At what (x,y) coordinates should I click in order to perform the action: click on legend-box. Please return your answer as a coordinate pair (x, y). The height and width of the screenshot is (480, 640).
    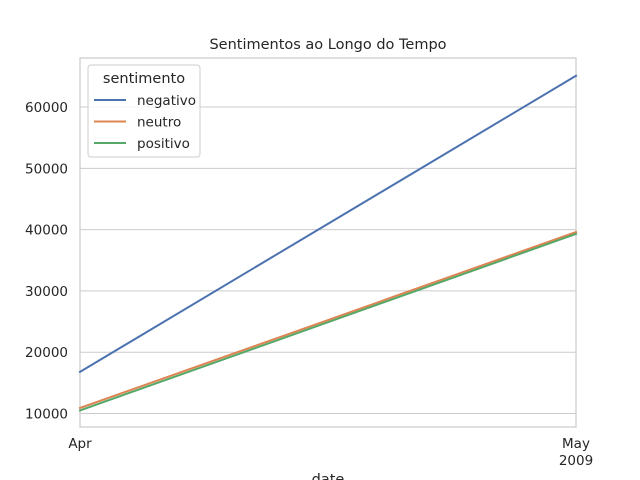
    Looking at the image, I should click on (144, 111).